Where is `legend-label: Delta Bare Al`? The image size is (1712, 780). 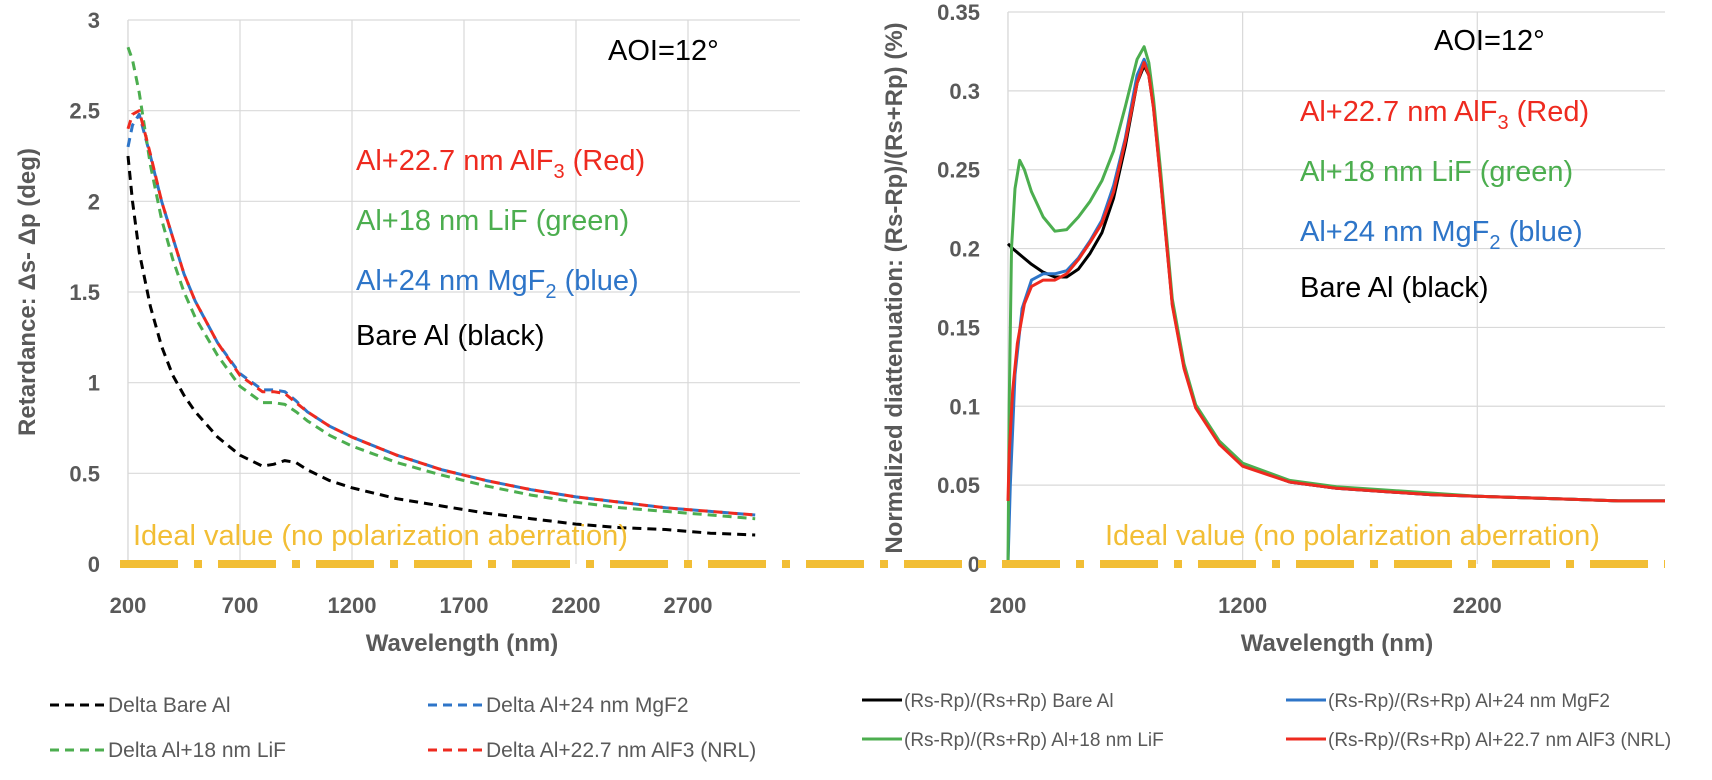
legend-label: Delta Bare Al is located at coordinates (169, 705).